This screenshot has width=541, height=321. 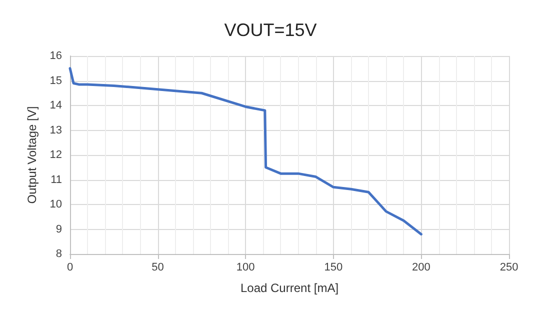 What do you see at coordinates (56, 155) in the screenshot?
I see `y-tick-label: 12` at bounding box center [56, 155].